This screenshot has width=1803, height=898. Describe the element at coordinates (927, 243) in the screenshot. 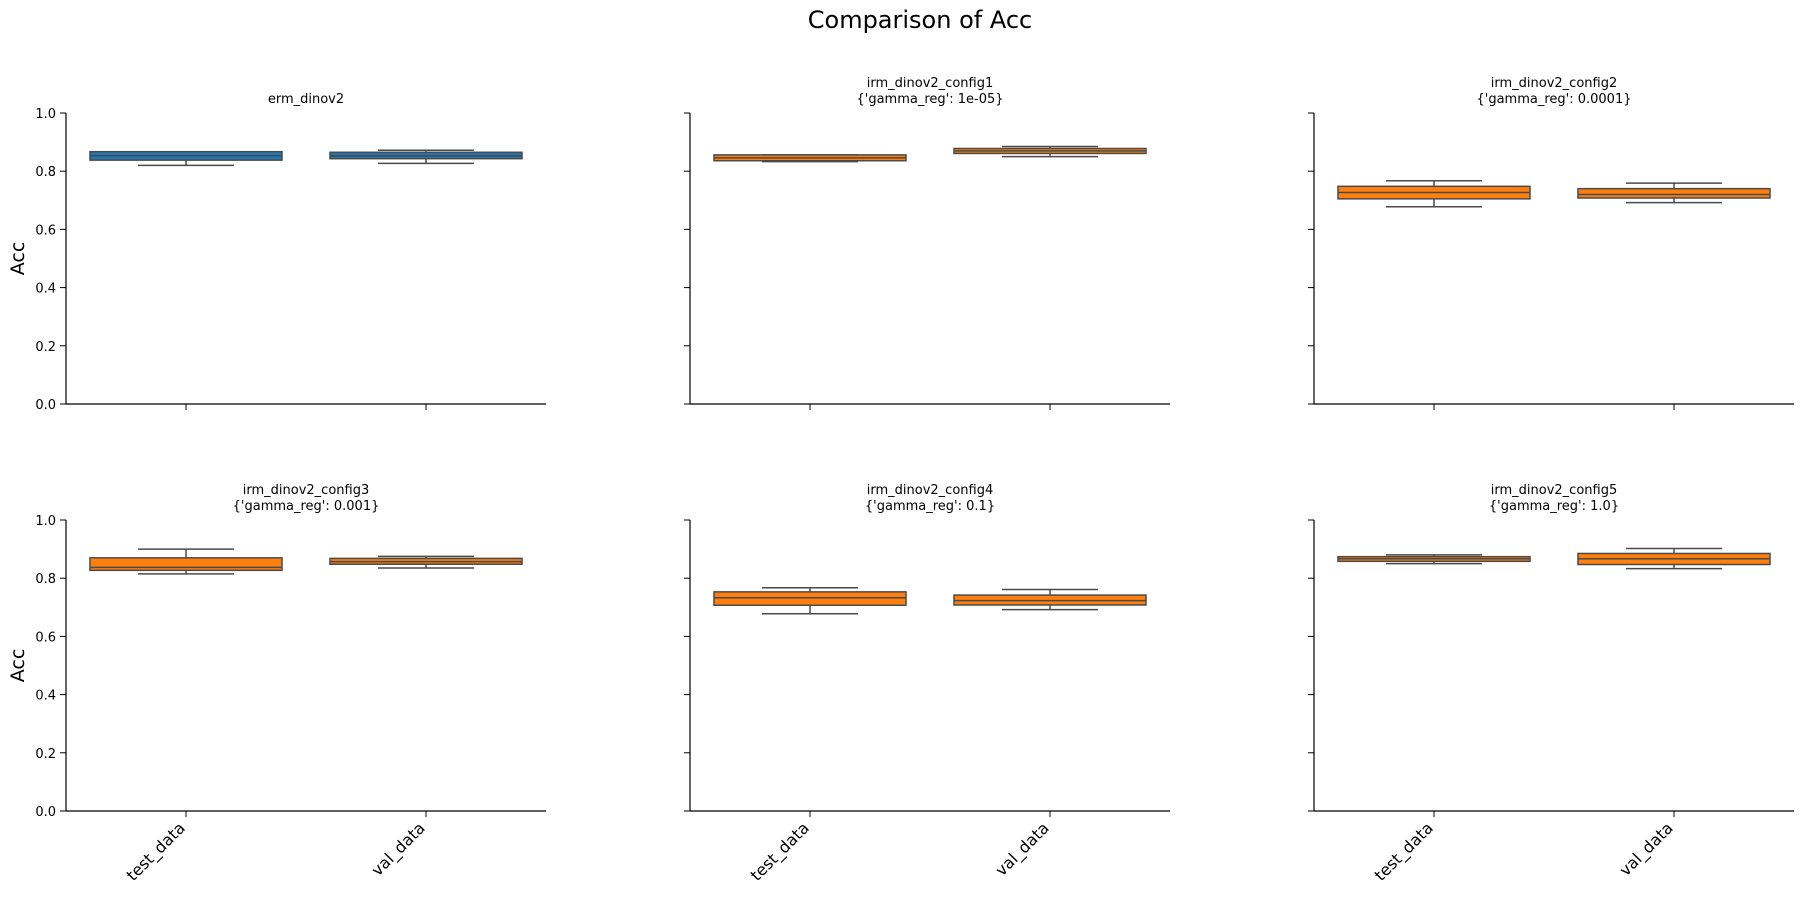

I see `subplot-2: irm_dinov2_config1{'gamma_reg': 1e-05}` at that location.